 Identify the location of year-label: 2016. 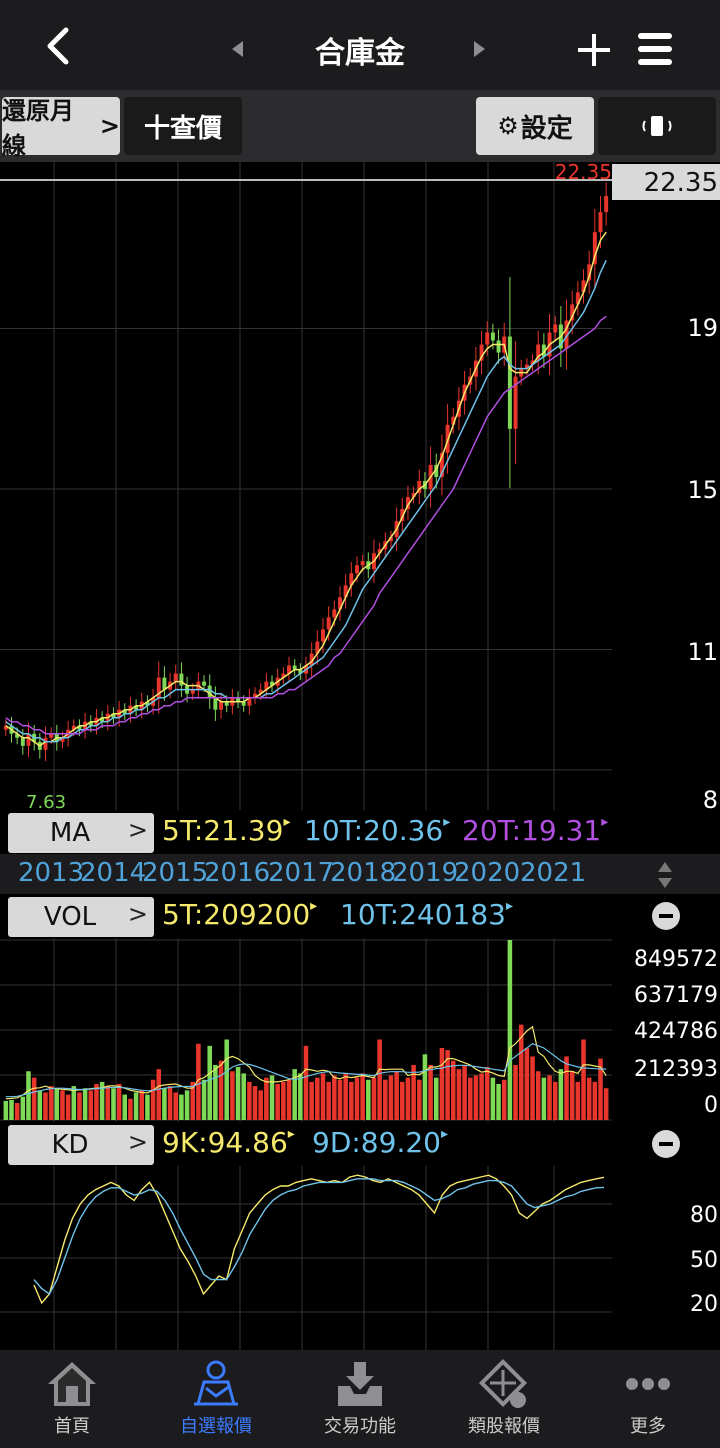
(237, 873).